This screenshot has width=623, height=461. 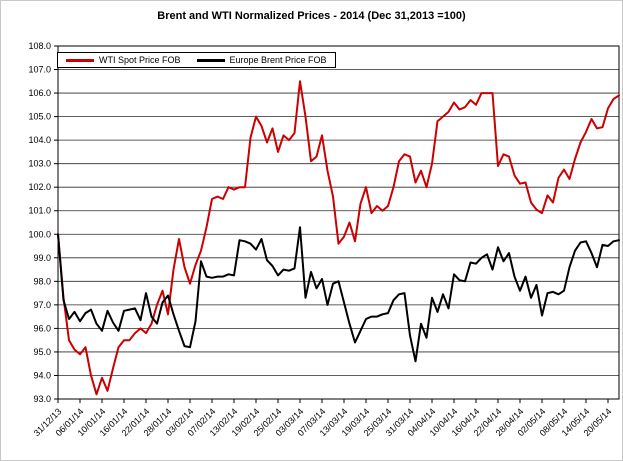 I want to click on legend-label-brent: Europe Brent Price FOB, so click(x=278, y=60).